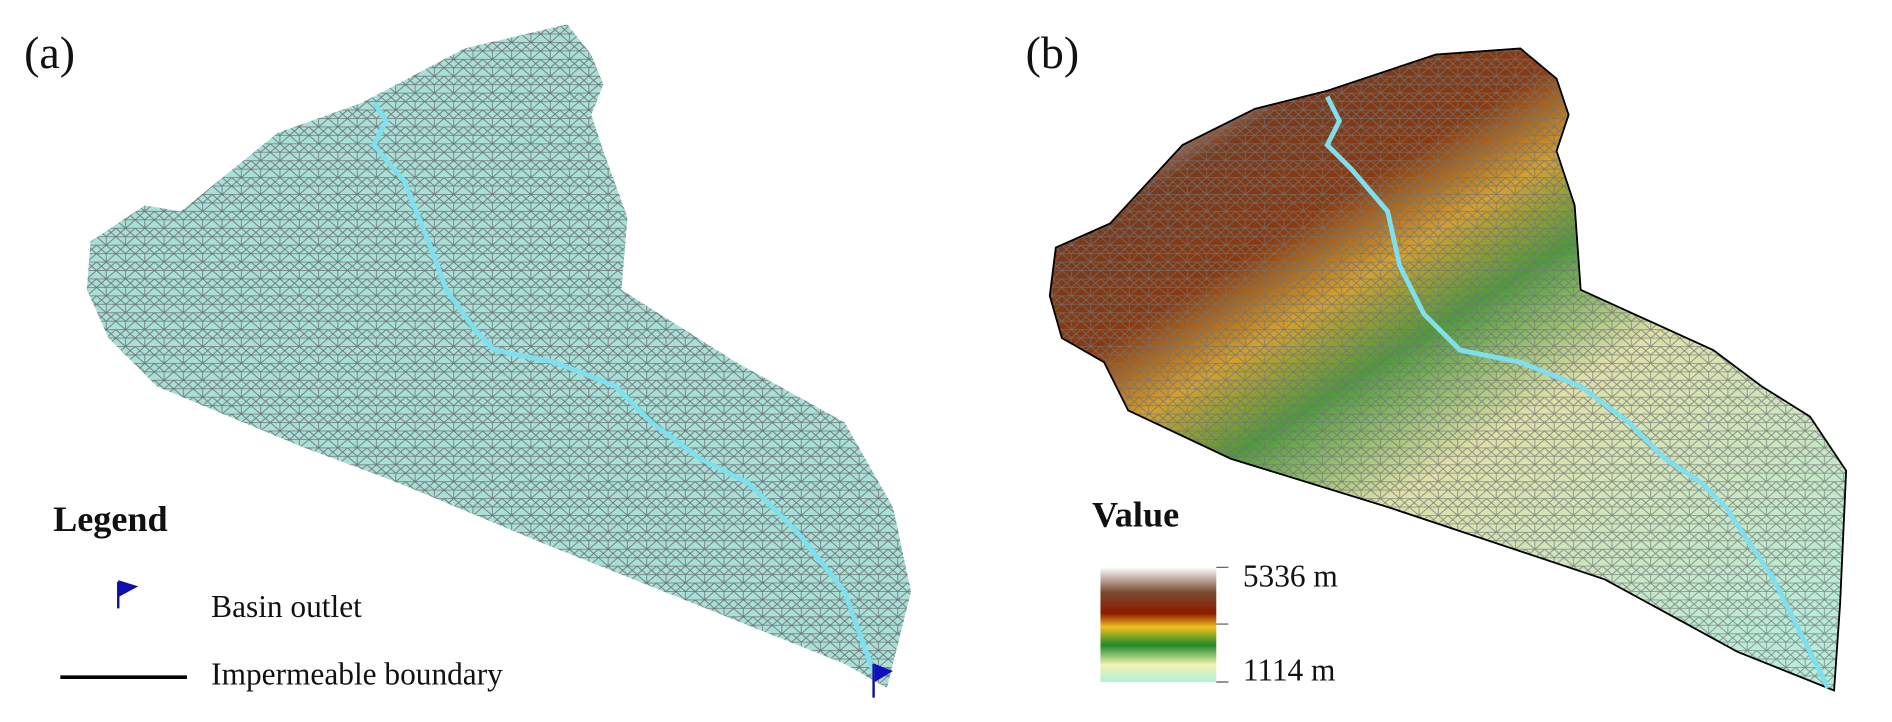  What do you see at coordinates (110, 519) in the screenshot?
I see `legend-title: Legend` at bounding box center [110, 519].